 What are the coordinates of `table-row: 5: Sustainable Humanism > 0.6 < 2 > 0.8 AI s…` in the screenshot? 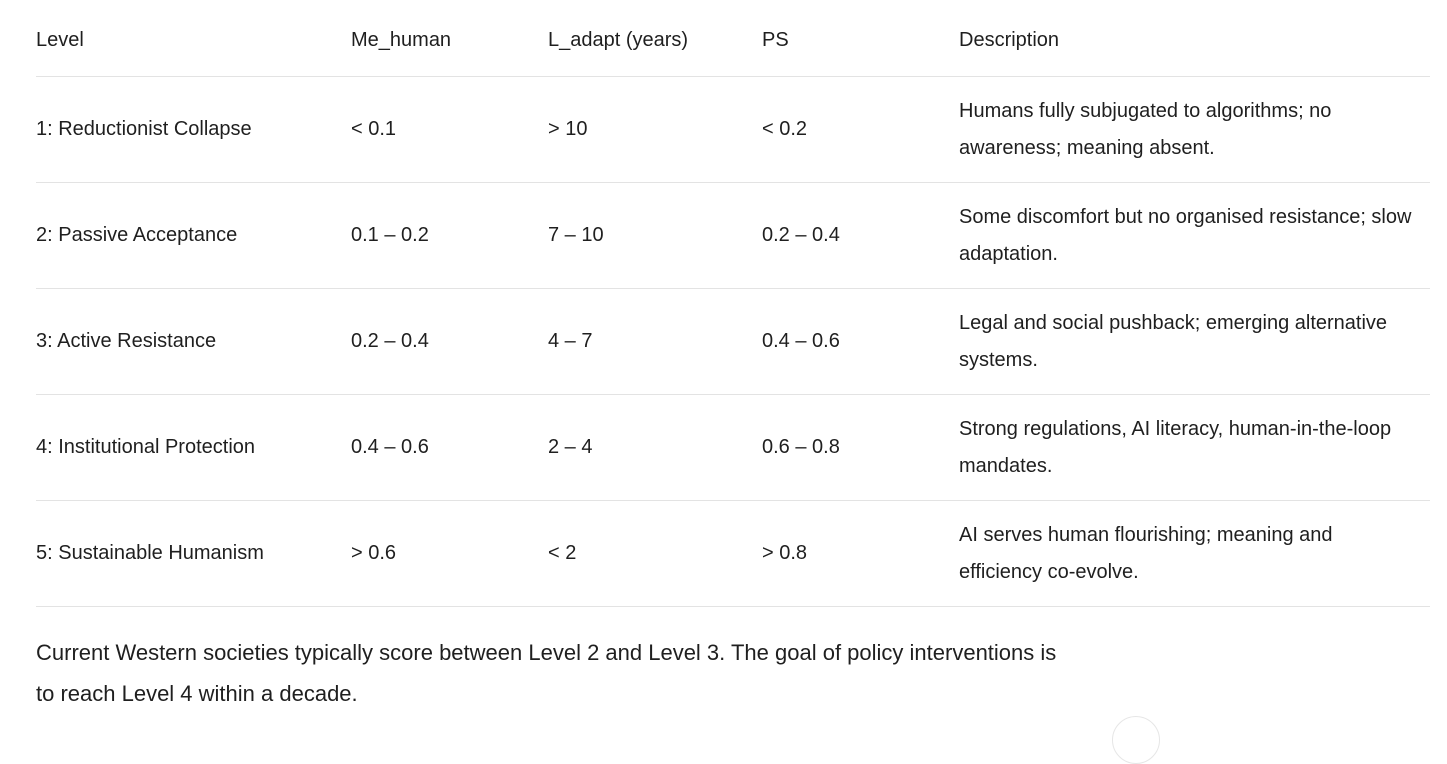 It's located at (733, 553).